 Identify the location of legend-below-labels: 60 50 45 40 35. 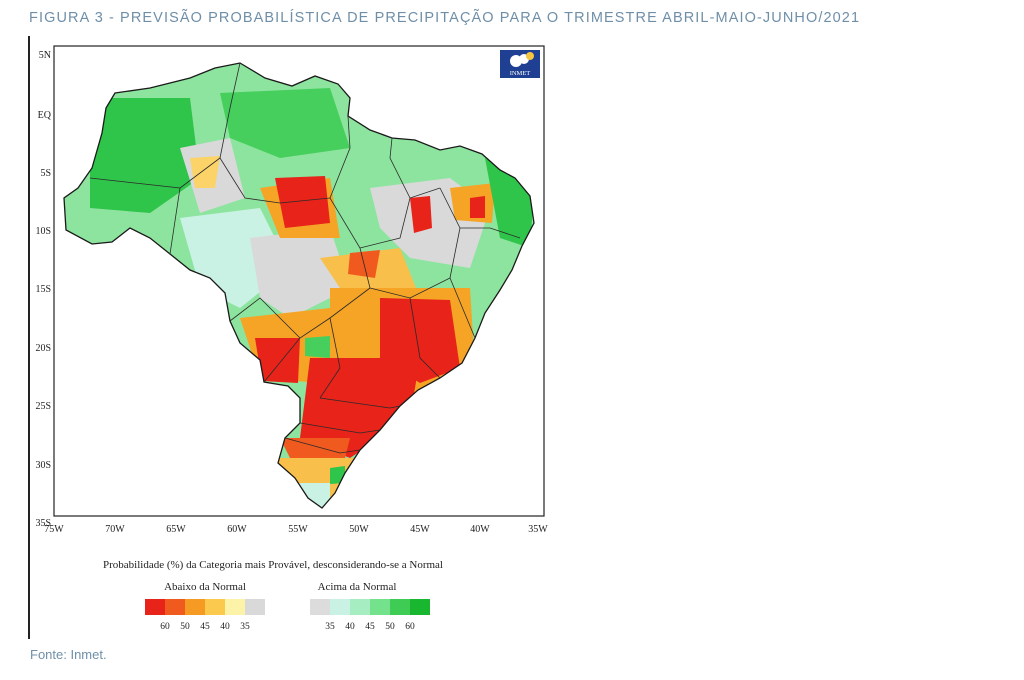
(205, 627).